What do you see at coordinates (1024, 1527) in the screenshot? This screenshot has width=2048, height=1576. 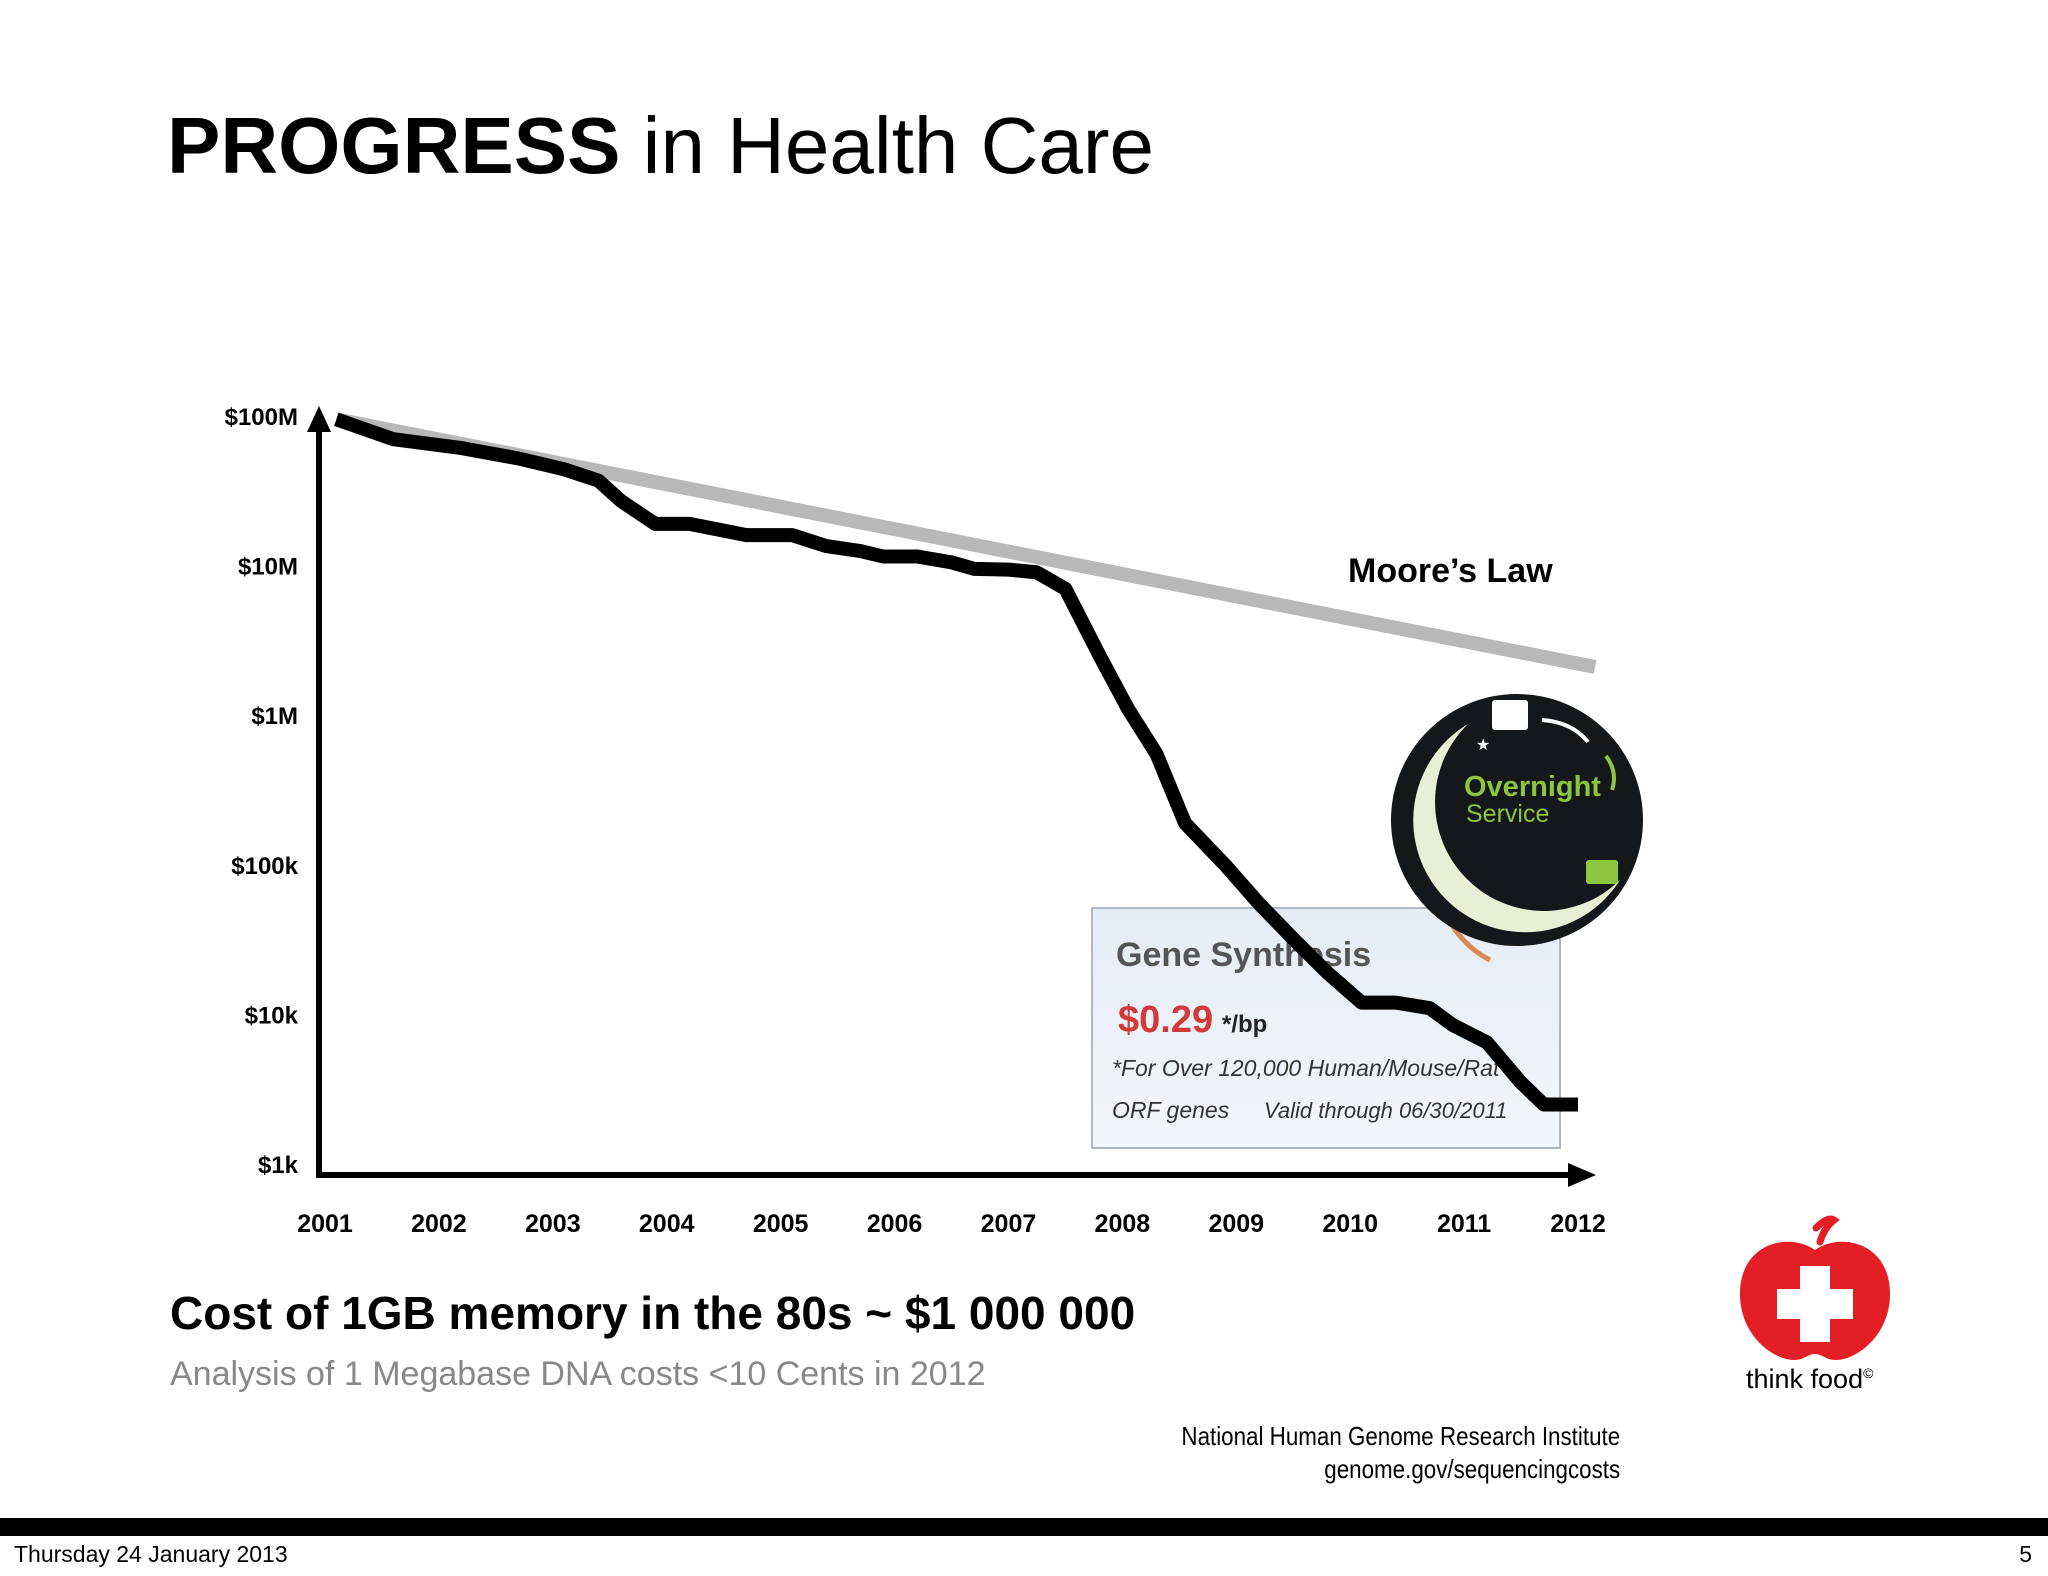 I see `footer-bar` at bounding box center [1024, 1527].